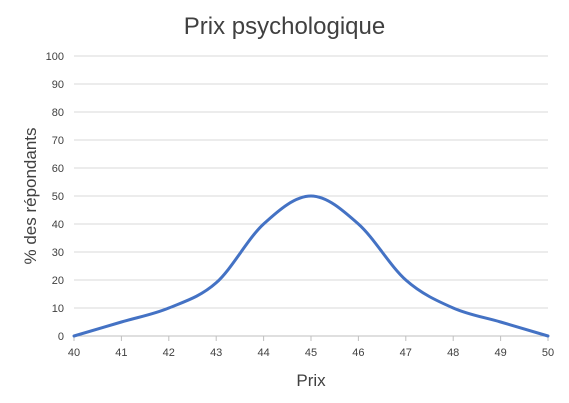  Describe the element at coordinates (30, 195) in the screenshot. I see `y-axis-title: % des répondants` at that location.